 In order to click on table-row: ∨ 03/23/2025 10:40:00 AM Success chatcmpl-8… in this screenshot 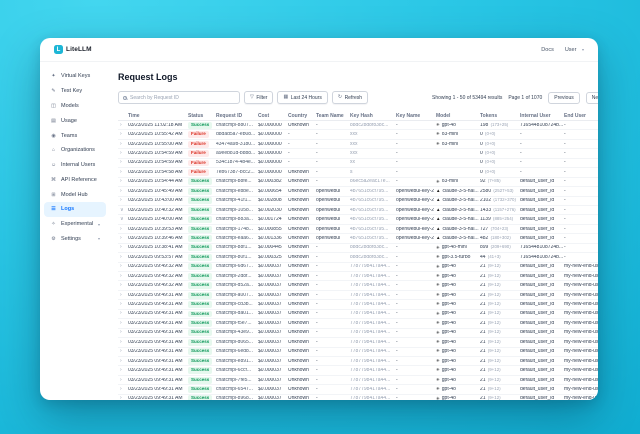, I will do `click(358, 220)`.